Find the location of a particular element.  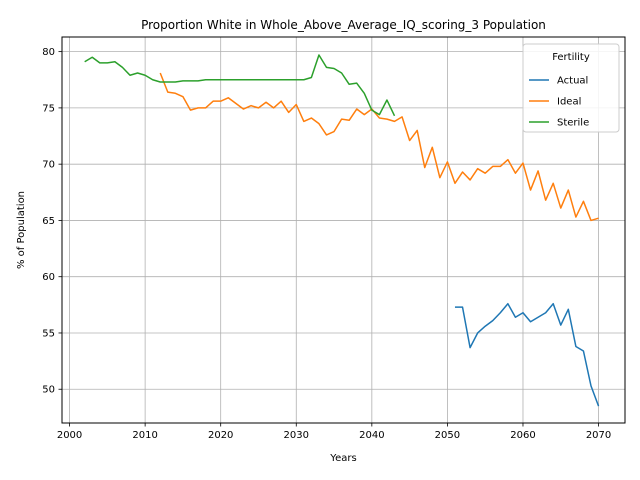

series-line-sterile is located at coordinates (240, 85).